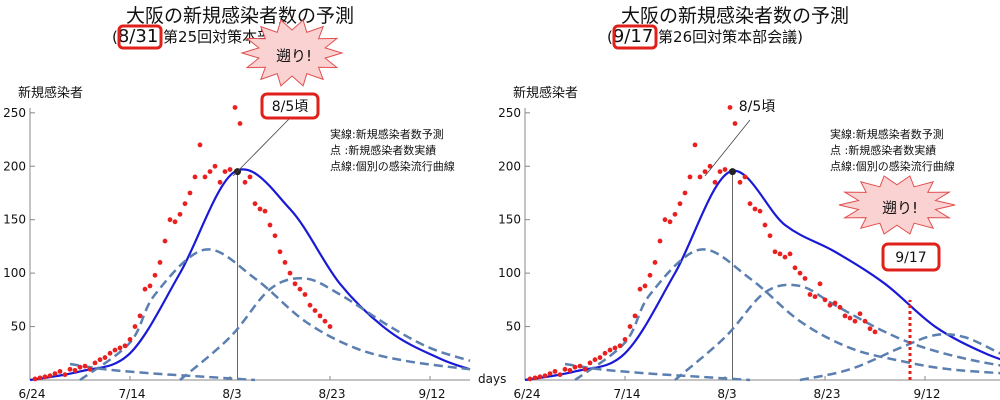  I want to click on subtitle-date: 8/31, so click(138, 36).